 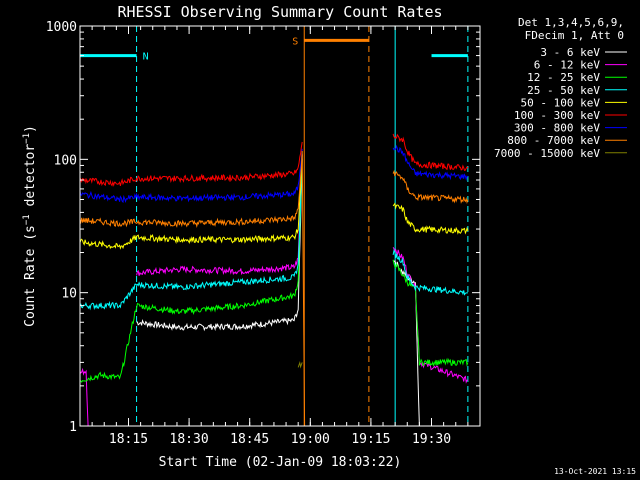 What do you see at coordinates (27, 138) in the screenshot?
I see `y-axis-title-exp2: −1` at bounding box center [27, 138].